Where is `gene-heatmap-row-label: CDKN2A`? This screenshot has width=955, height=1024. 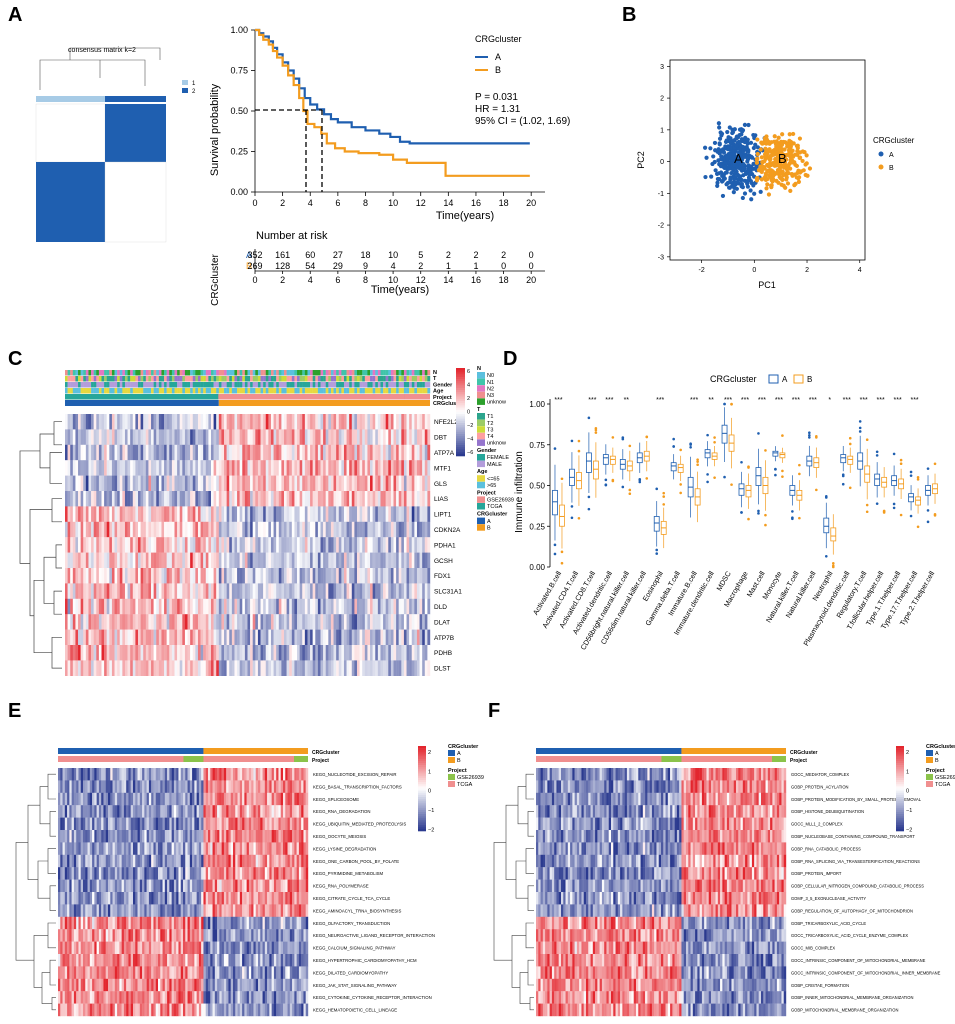
gene-heatmap-row-label: CDKN2A is located at coordinates (447, 530).